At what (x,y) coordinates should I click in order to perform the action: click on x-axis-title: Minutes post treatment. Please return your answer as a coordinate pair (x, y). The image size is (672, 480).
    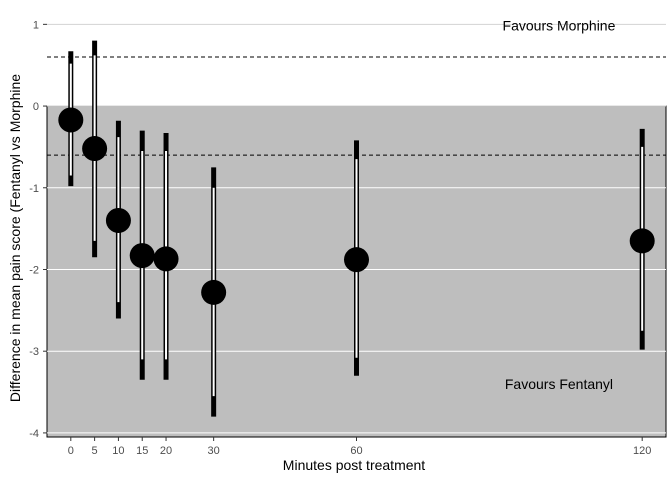
    Looking at the image, I should click on (354, 465).